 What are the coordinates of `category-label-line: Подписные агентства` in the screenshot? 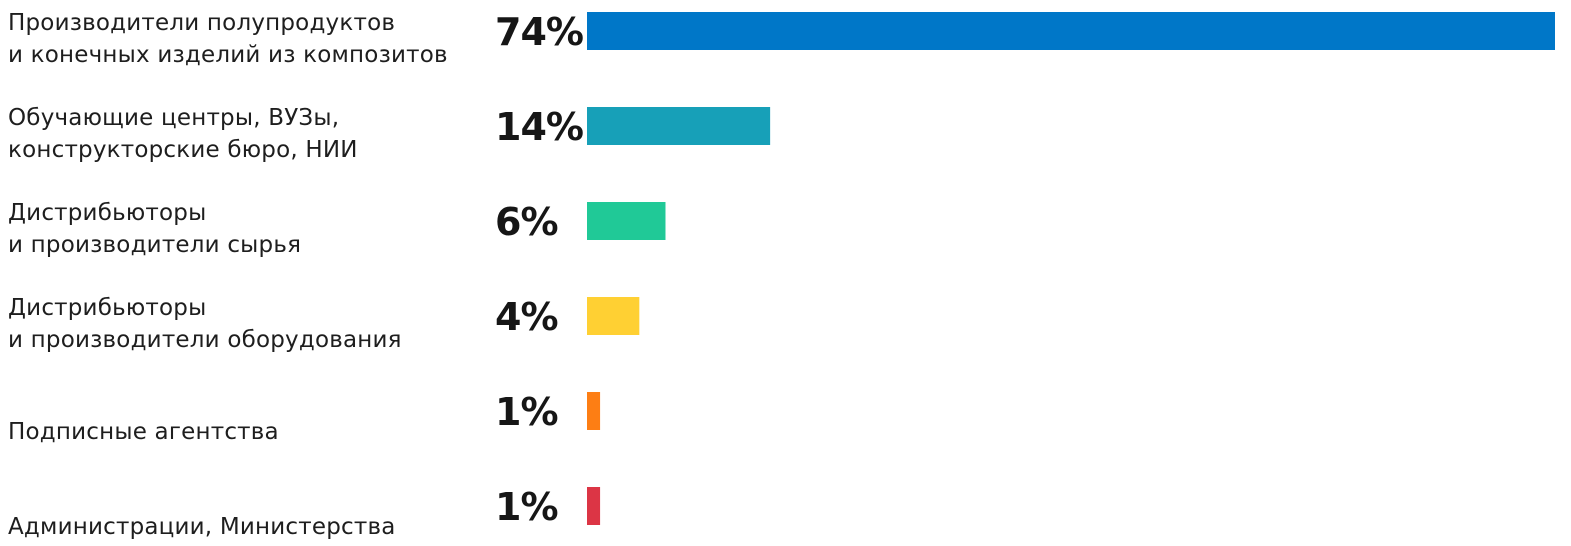 It's located at (143, 432).